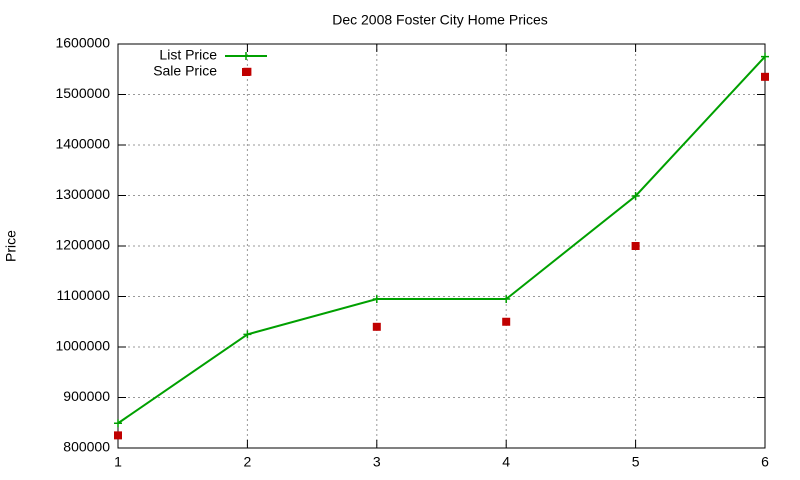 The height and width of the screenshot is (480, 800). What do you see at coordinates (248, 462) in the screenshot?
I see `x-tick-label: 2` at bounding box center [248, 462].